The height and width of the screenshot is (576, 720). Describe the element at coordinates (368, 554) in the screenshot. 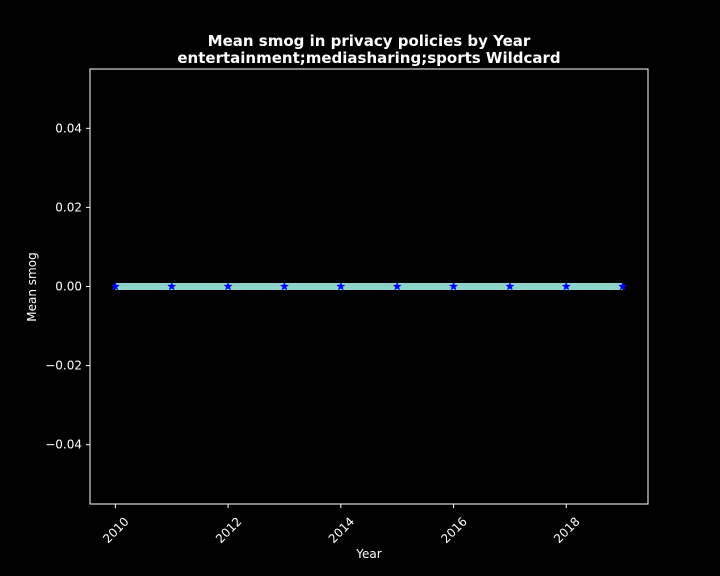

I see `x-axis-label: Year` at that location.